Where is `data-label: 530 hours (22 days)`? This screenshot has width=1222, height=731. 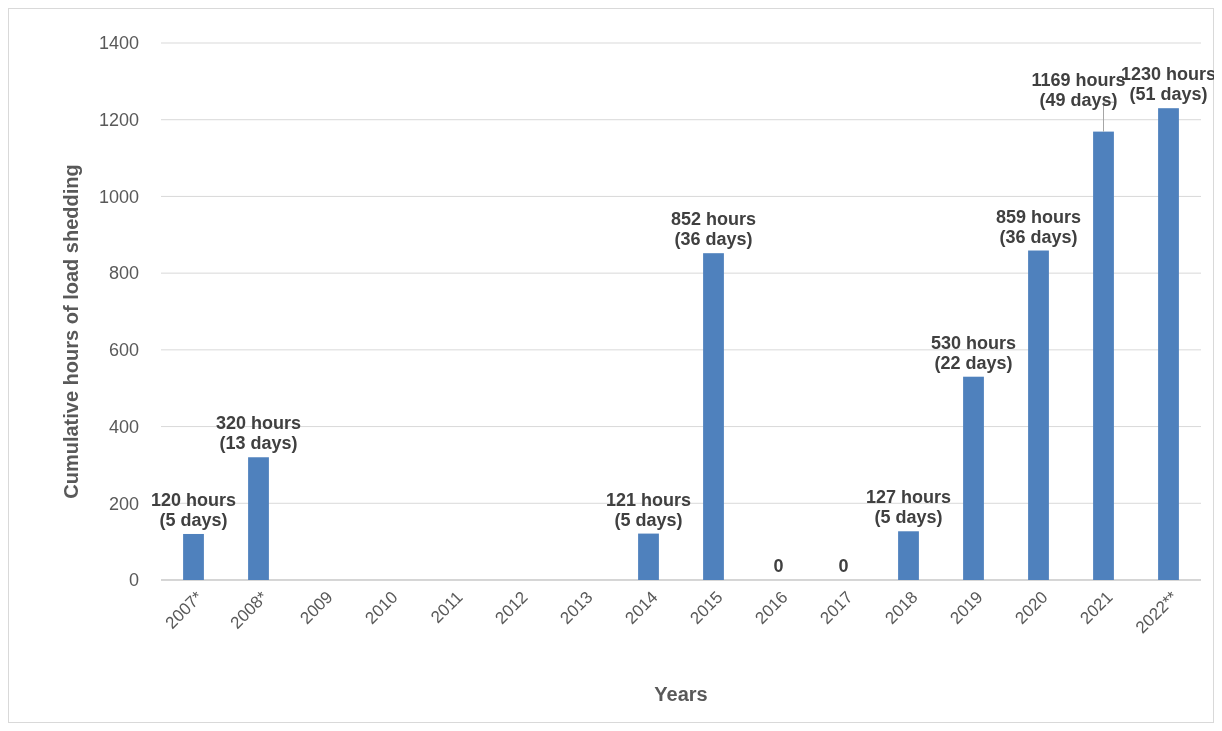
data-label: 530 hours (22 days) is located at coordinates (973, 352).